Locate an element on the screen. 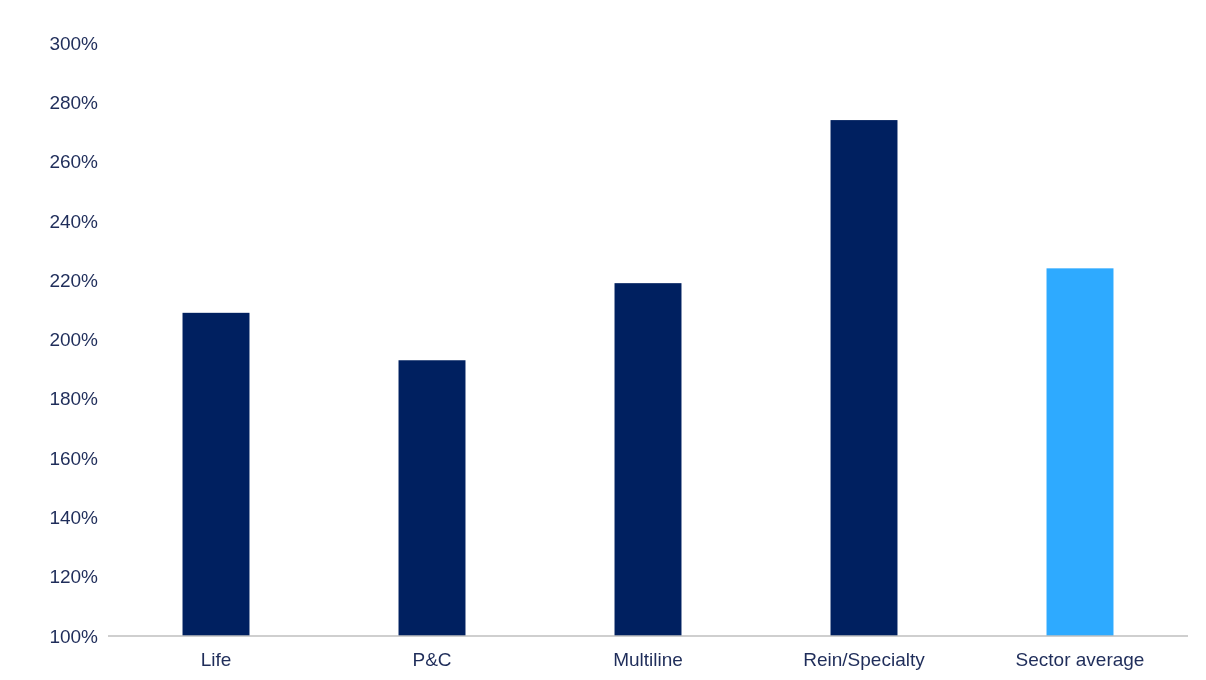 The image size is (1206, 680). x-tick-label: P&C is located at coordinates (432, 659).